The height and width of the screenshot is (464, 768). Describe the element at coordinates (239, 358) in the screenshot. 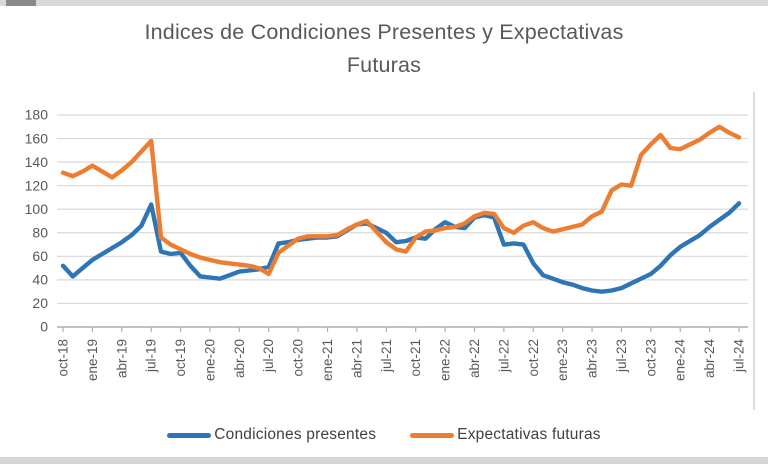

I see `x-axis-tick-label: abr-20` at that location.